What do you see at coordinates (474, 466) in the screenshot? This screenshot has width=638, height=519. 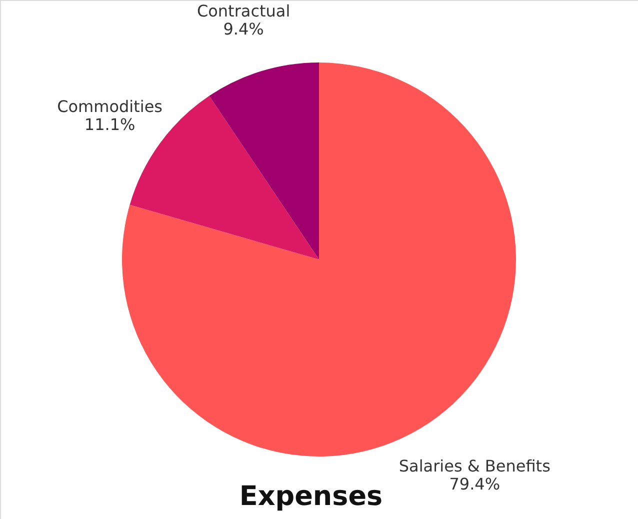 I see `slice-label: Salaries & Benefits` at bounding box center [474, 466].